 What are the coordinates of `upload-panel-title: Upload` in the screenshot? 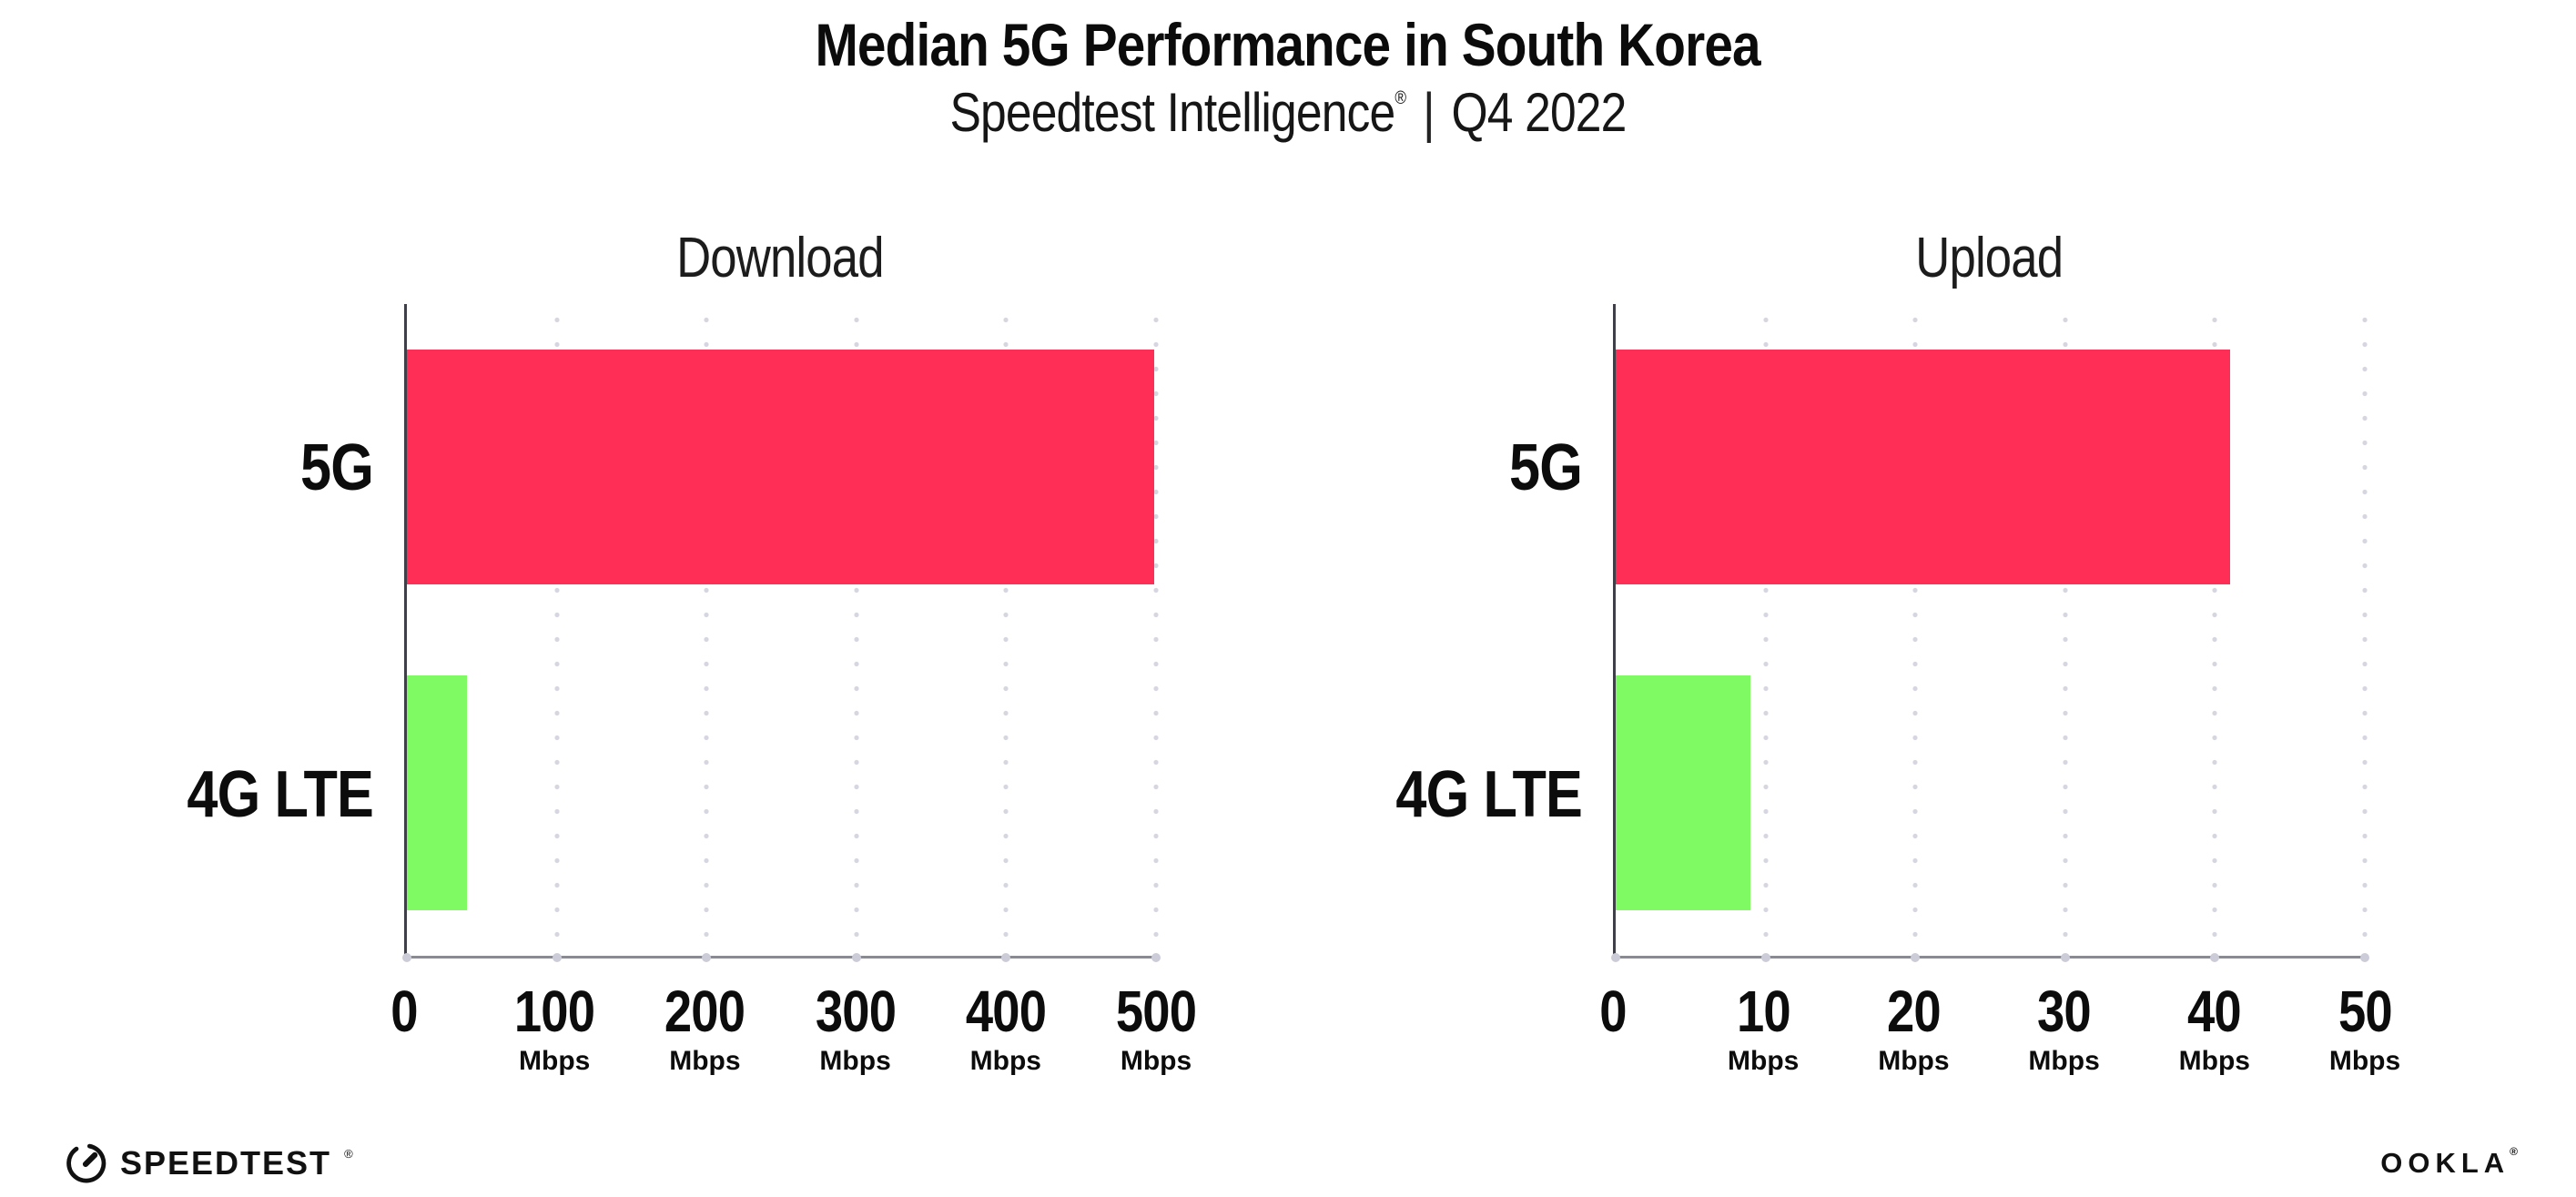 It's located at (1989, 258).